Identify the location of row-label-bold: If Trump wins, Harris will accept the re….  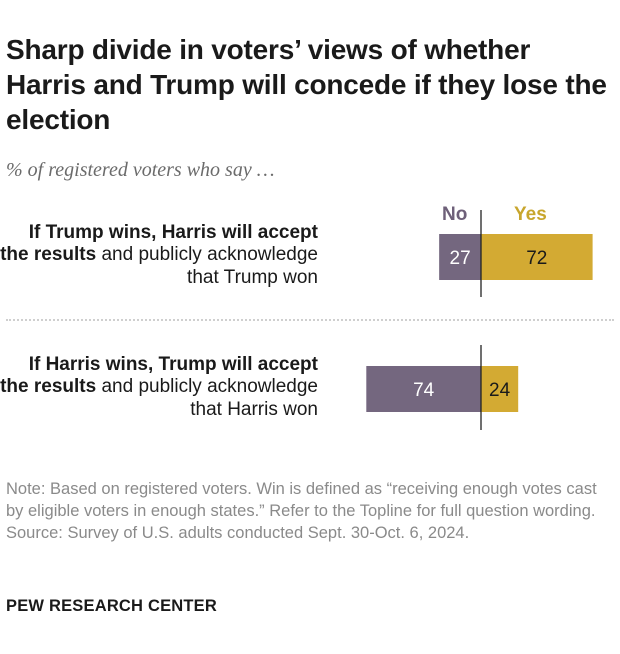
(159, 244).